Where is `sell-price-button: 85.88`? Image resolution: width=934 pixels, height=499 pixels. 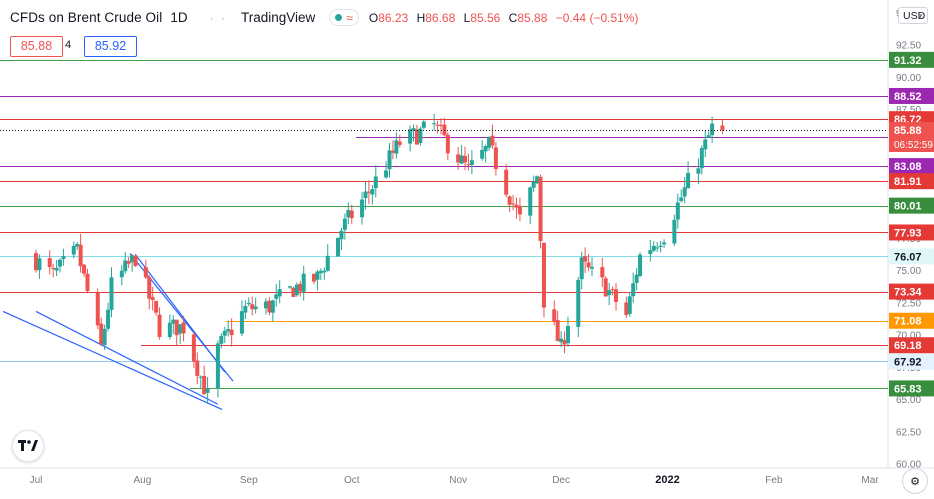
sell-price-button: 85.88 is located at coordinates (36, 46).